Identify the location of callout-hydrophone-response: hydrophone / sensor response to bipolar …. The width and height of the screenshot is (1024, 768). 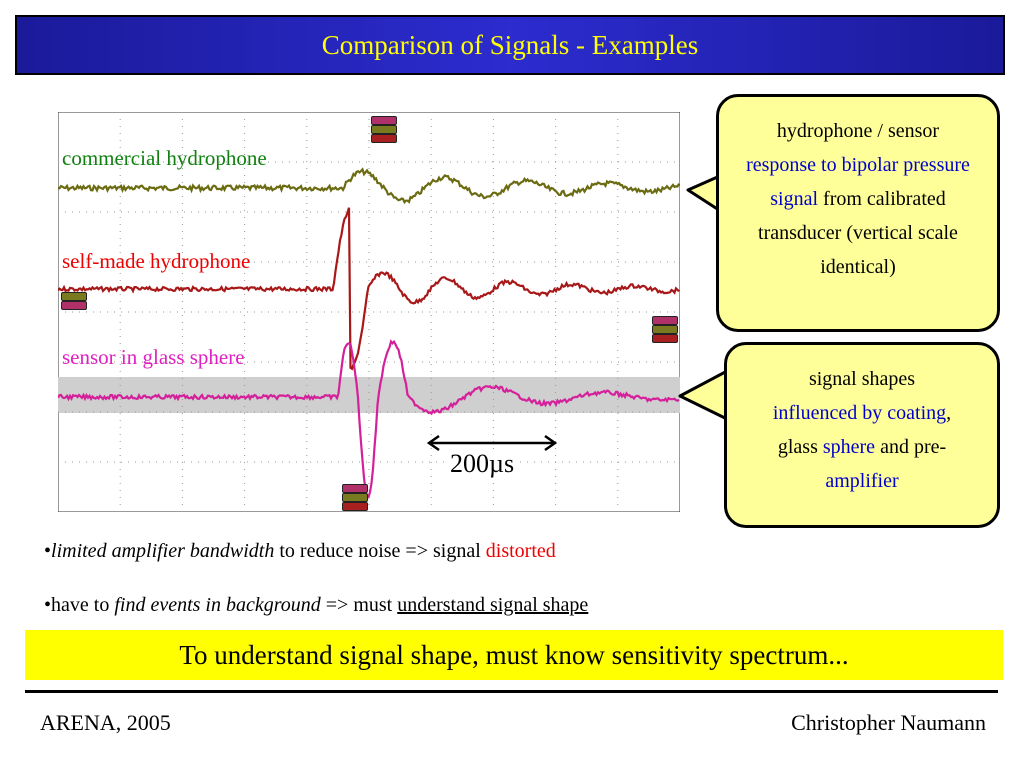
(858, 213).